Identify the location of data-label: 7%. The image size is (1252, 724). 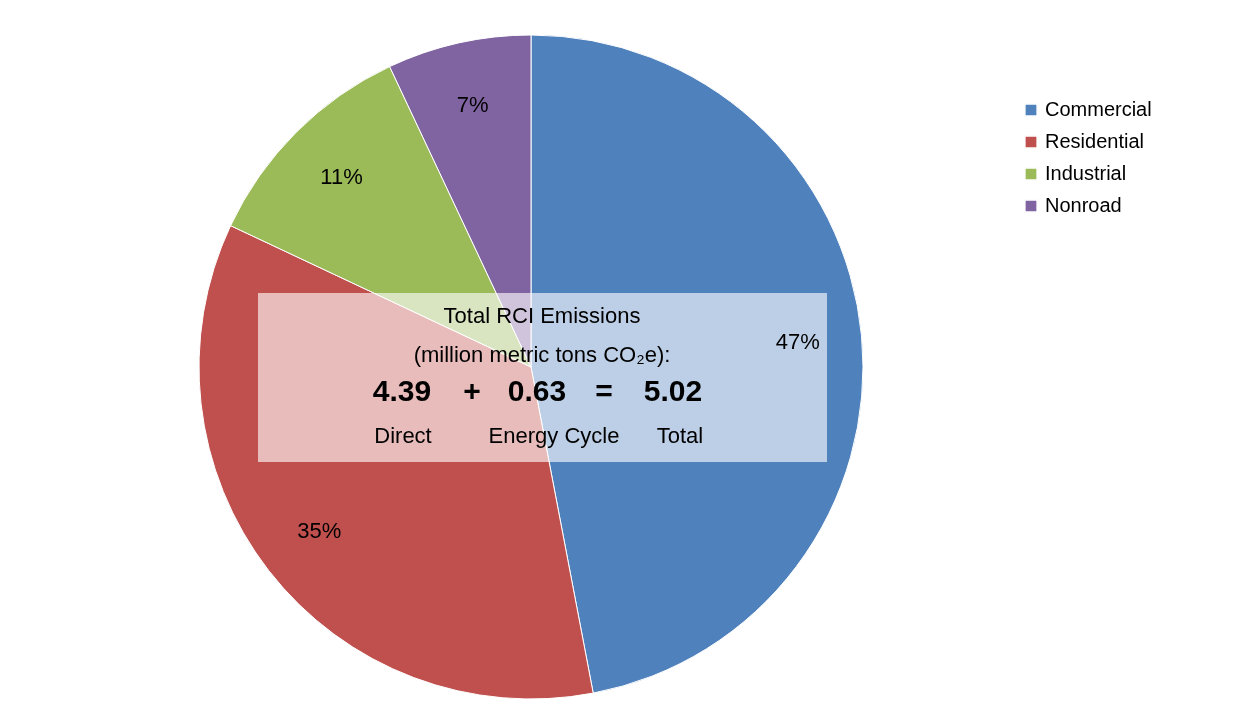
(472, 105).